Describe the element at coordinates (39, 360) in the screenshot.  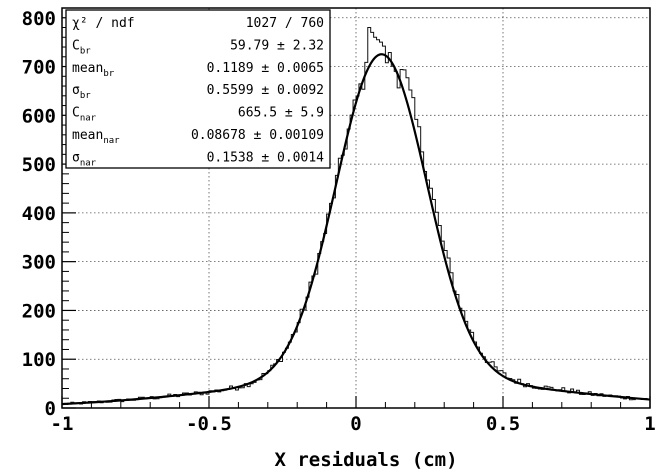
I see `y-tick-label: 100` at that location.